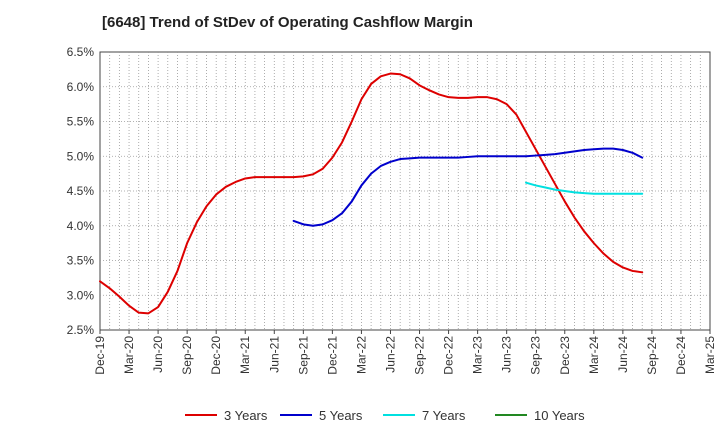  What do you see at coordinates (478, 355) in the screenshot?
I see `x-tick-label: Mar-23` at bounding box center [478, 355].